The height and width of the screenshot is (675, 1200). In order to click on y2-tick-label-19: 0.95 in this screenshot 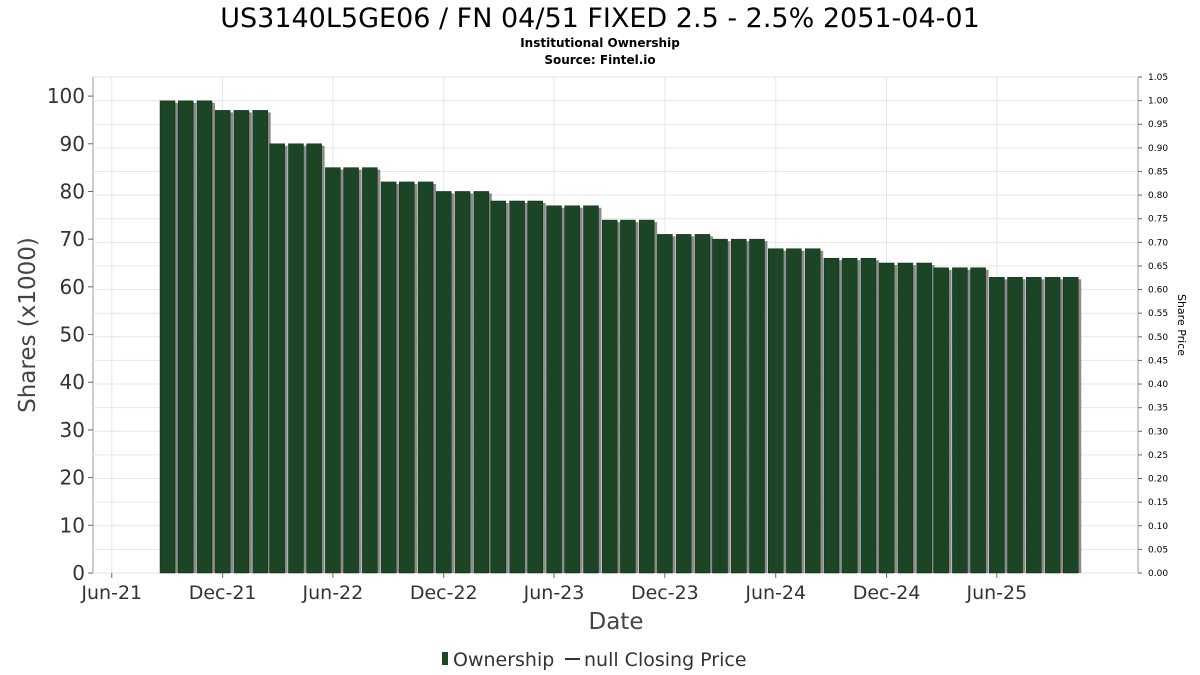, I will do `click(1158, 125)`.